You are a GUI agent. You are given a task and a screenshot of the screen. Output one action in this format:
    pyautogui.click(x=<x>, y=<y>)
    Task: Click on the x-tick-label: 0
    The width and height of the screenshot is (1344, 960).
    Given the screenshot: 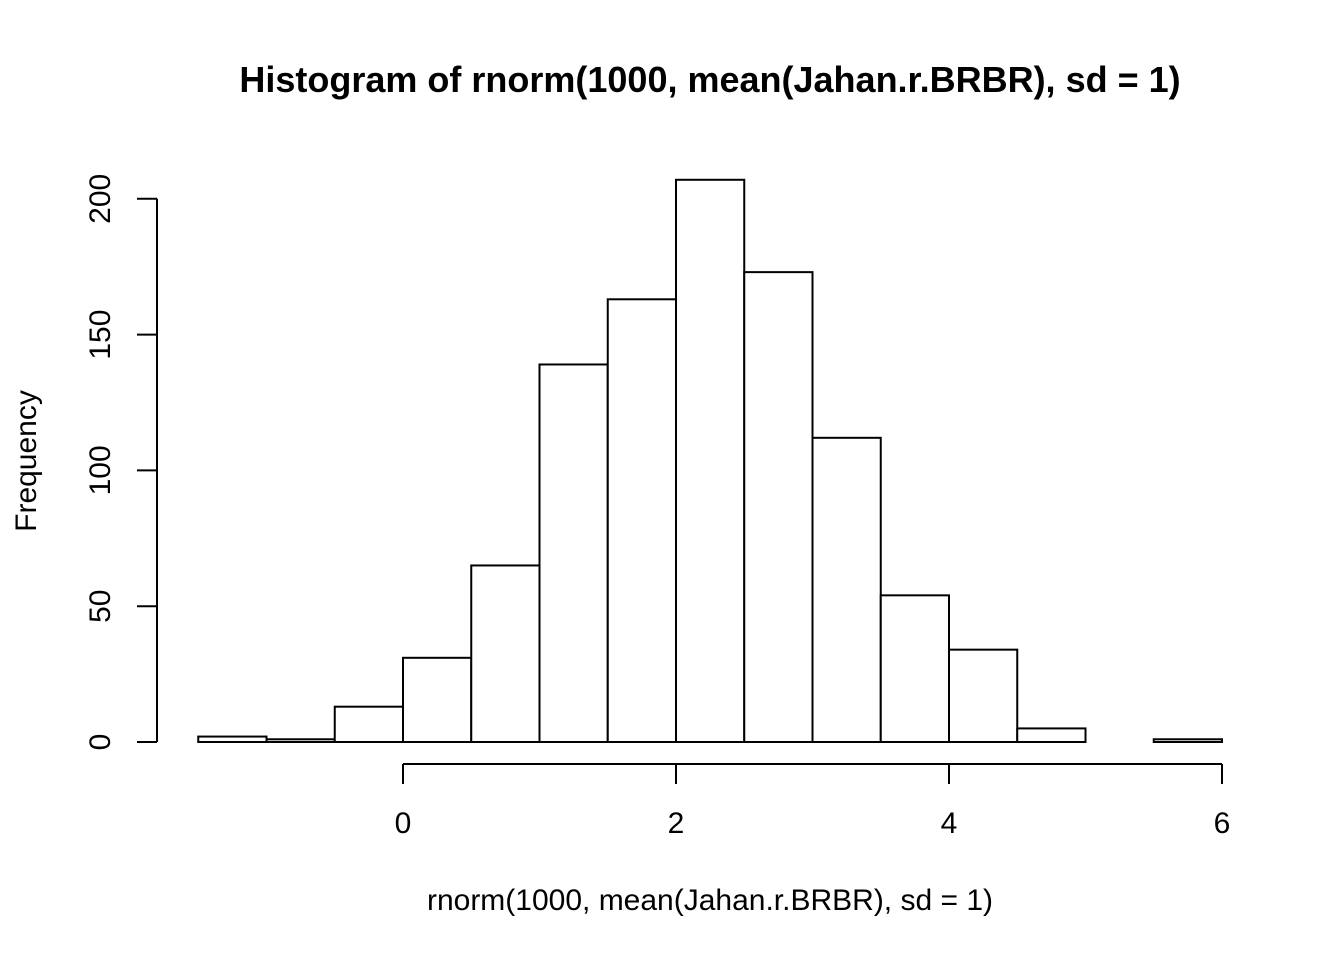 What is the action you would take?
    pyautogui.click(x=403, y=823)
    